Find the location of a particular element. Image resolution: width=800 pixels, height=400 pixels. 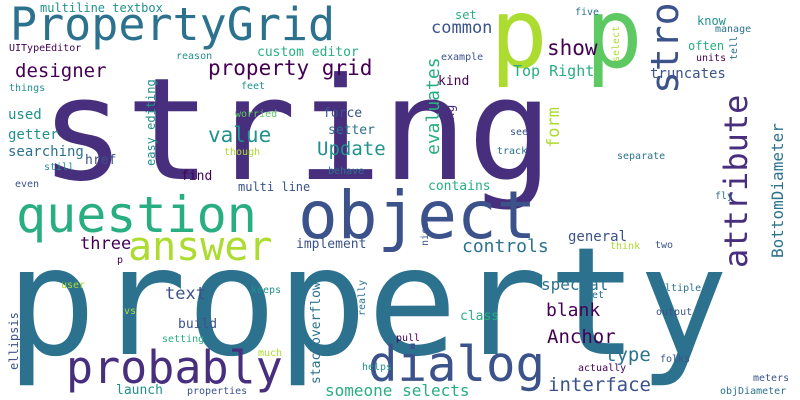

word: helps is located at coordinates (377, 367).